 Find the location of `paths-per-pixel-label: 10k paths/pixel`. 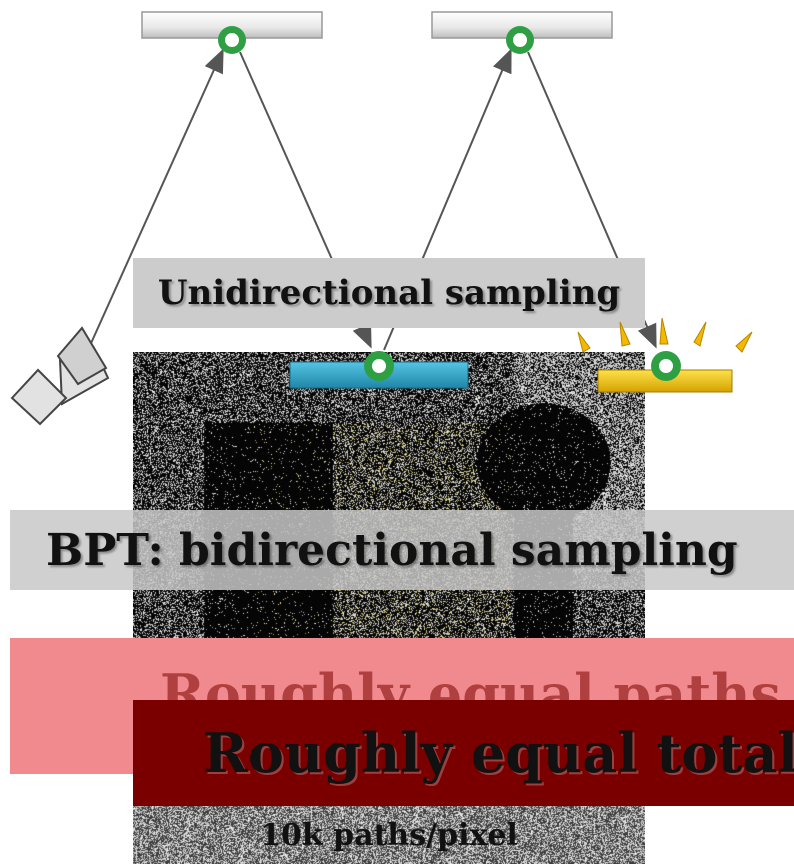

paths-per-pixel-label: 10k paths/pixel is located at coordinates (389, 835).